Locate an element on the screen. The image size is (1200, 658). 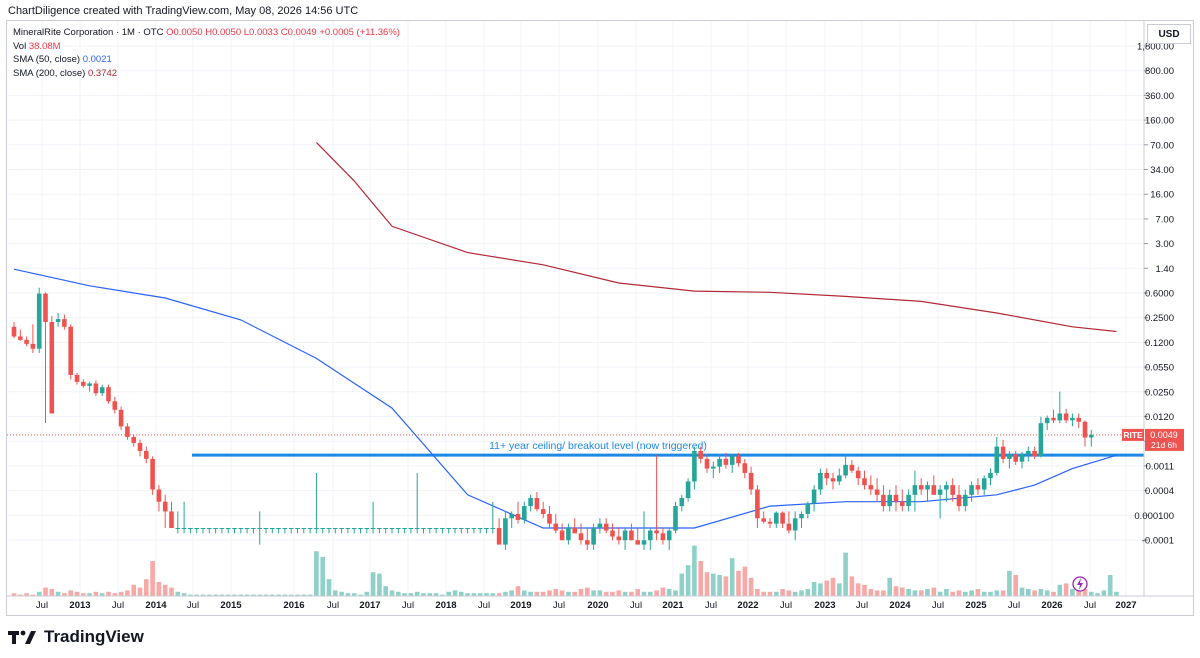
lightning-icon is located at coordinates (1080, 584).